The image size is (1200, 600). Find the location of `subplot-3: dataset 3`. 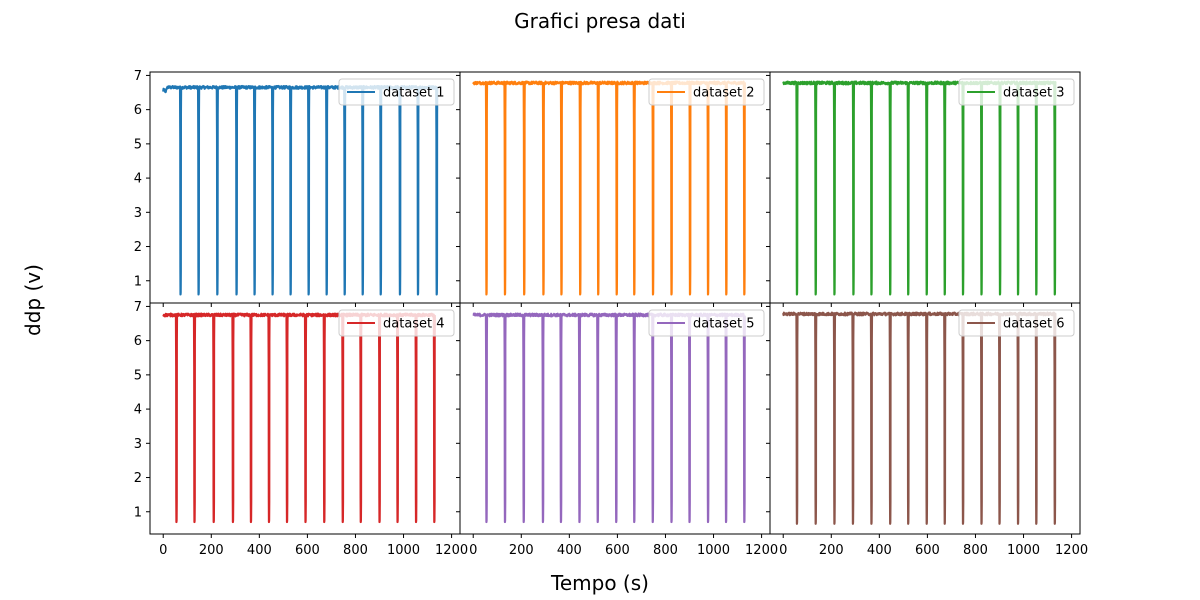

subplot-3: dataset 3 is located at coordinates (923, 189).